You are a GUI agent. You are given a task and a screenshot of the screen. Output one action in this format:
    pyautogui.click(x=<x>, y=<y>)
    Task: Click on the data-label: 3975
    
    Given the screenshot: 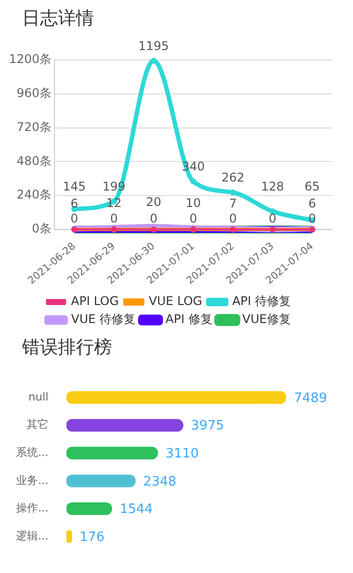 What is the action you would take?
    pyautogui.click(x=207, y=426)
    